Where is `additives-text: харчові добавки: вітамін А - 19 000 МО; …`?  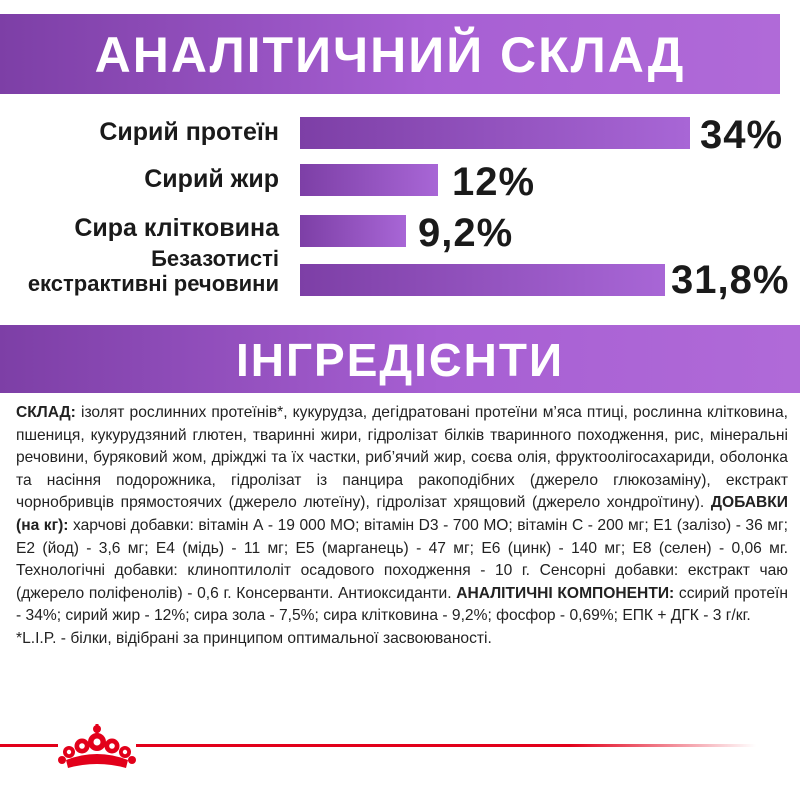 additives-text: харчові добавки: вітамін А - 19 000 МО; … is located at coordinates (402, 559).